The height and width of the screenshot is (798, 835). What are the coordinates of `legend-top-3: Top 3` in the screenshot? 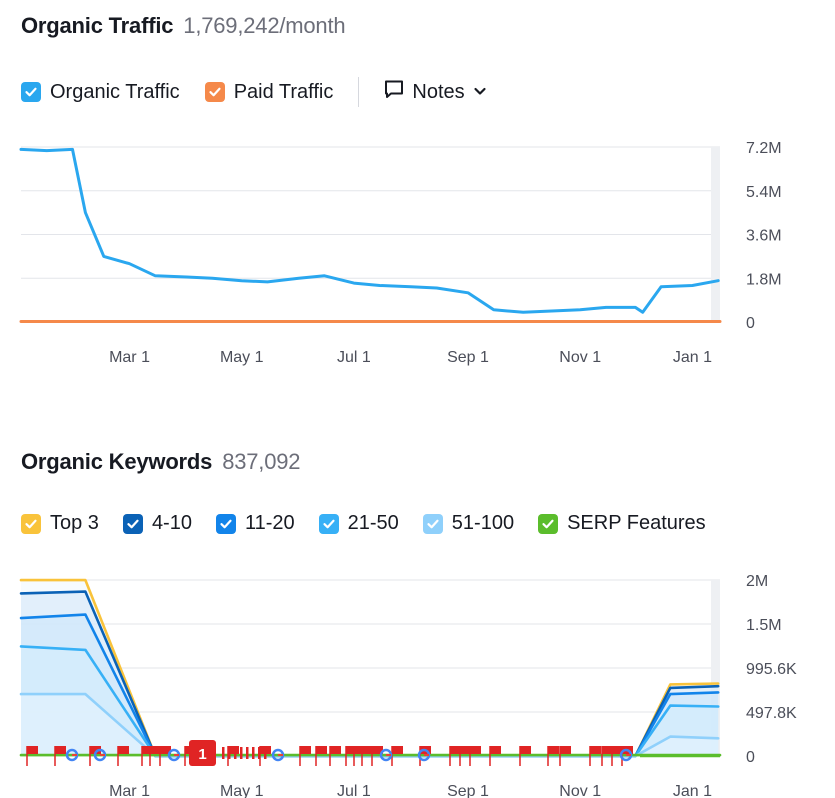 It's located at (60, 523).